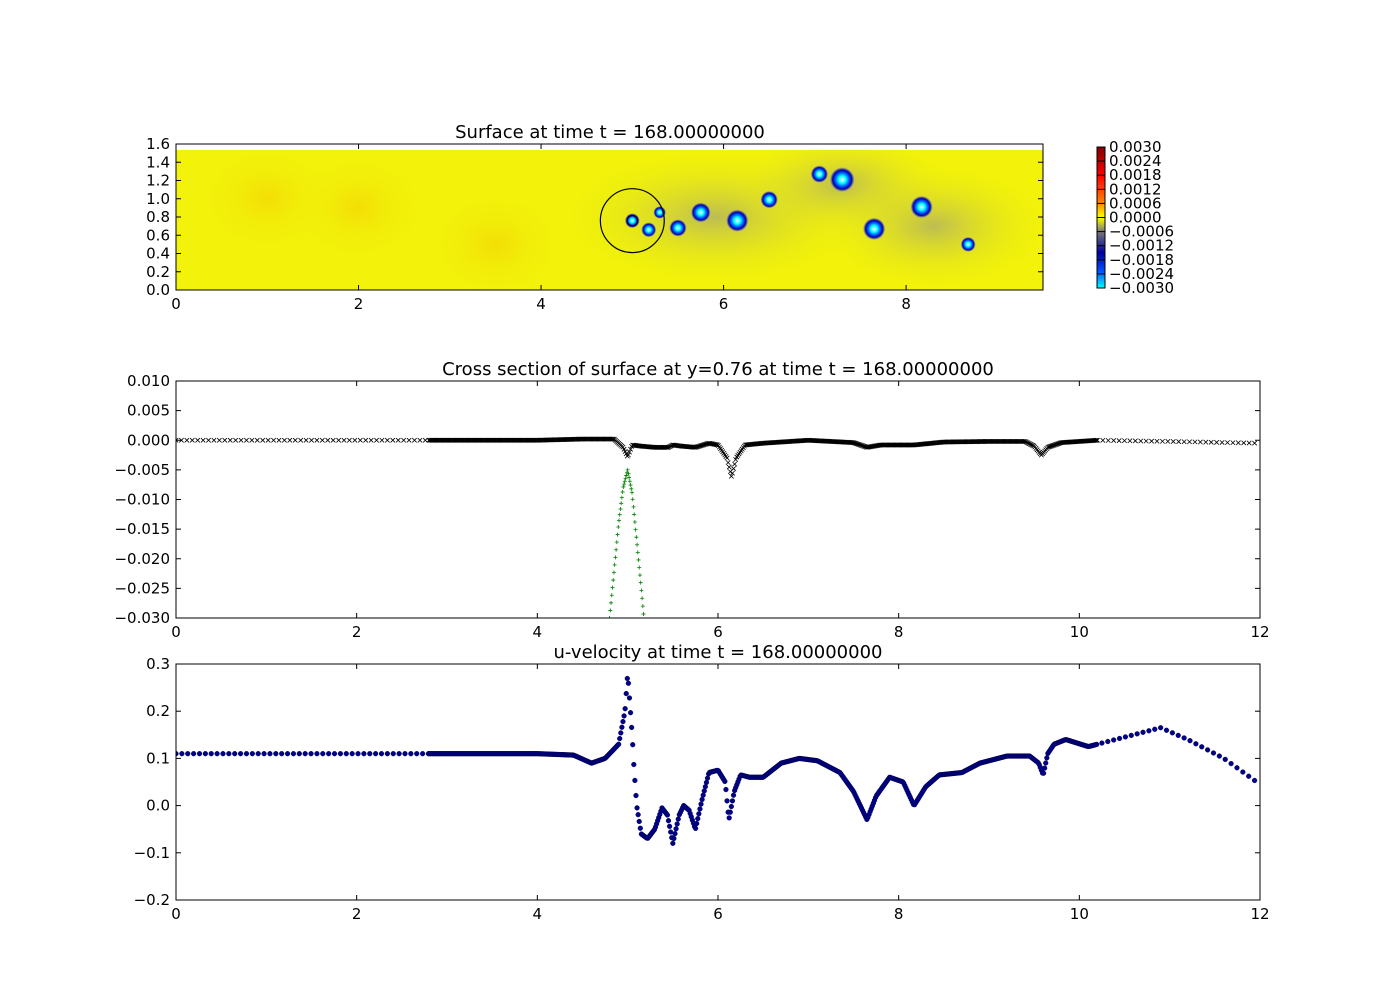 Image resolution: width=1400 pixels, height=1000 pixels. Describe the element at coordinates (158, 144) in the screenshot. I see `y-tick-label: 1.6` at that location.